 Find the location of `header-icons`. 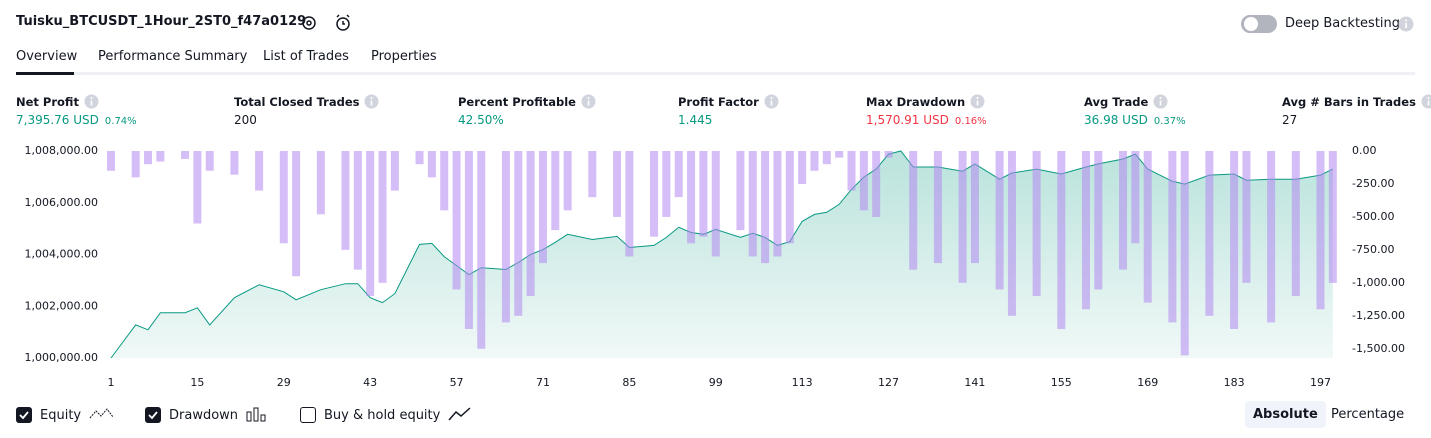

header-icons is located at coordinates (328, 23).